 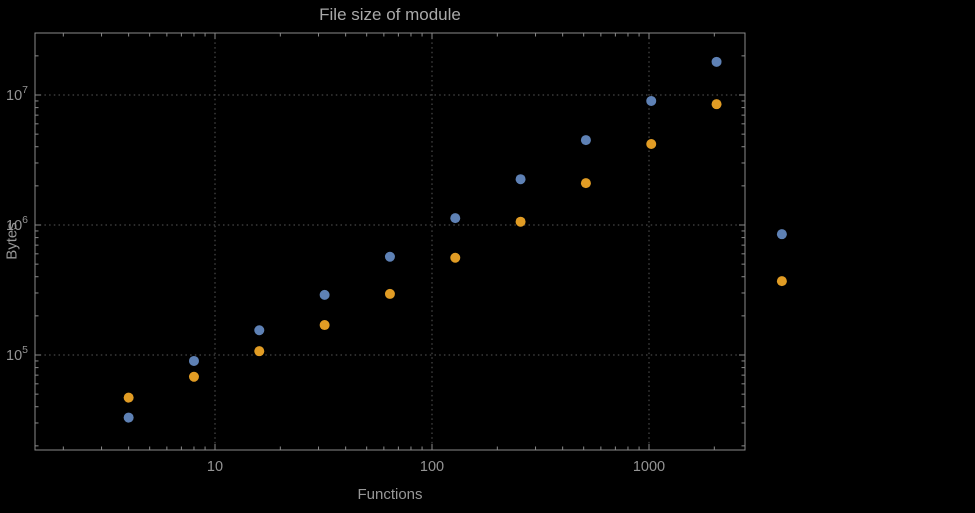 What do you see at coordinates (17, 224) in the screenshot?
I see `svg-text: 10⁶` at bounding box center [17, 224].